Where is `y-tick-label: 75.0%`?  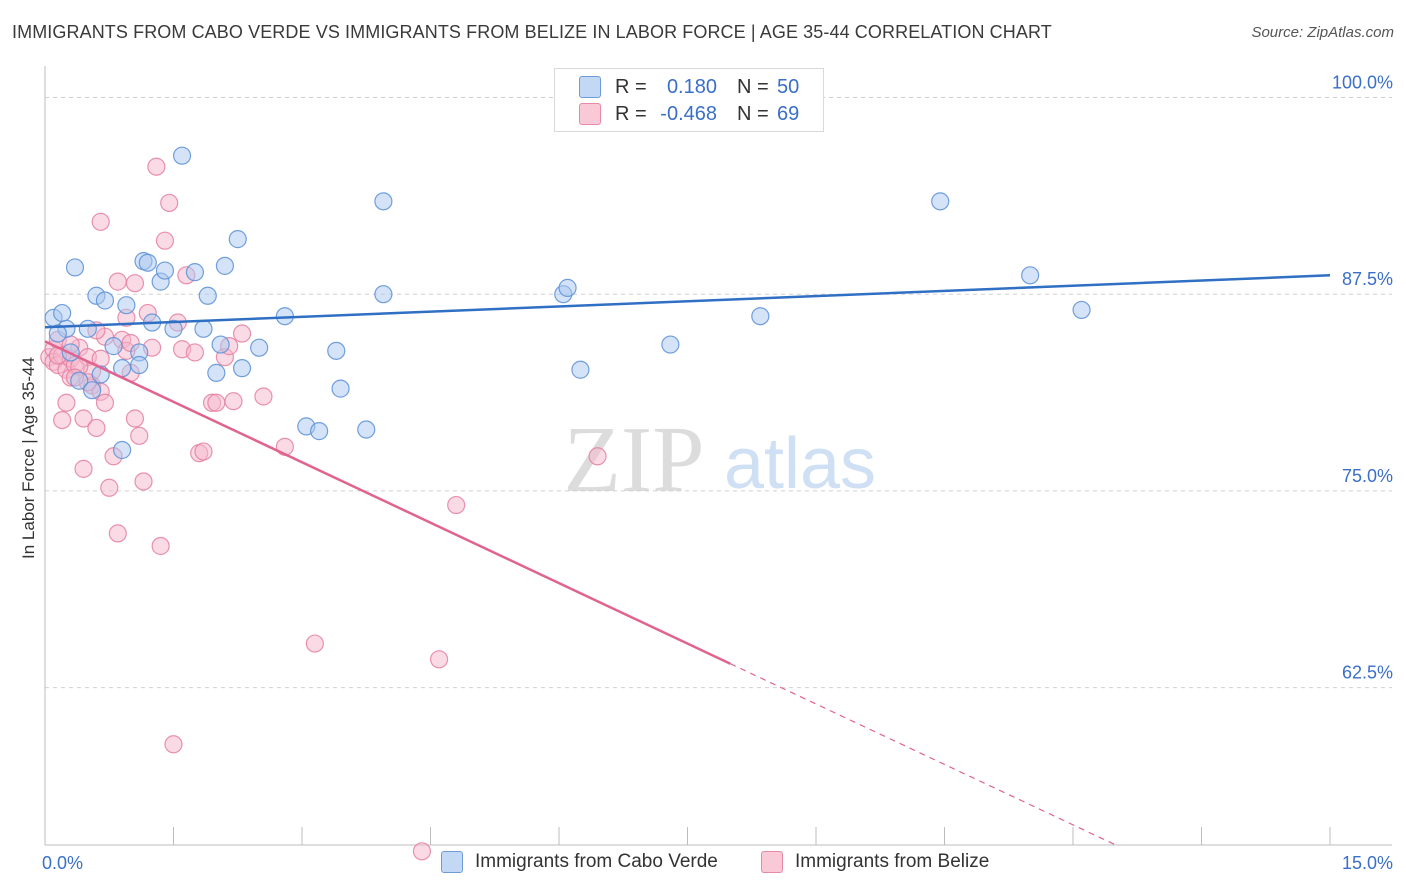
y-tick-label: 75.0% is located at coordinates (1367, 476).